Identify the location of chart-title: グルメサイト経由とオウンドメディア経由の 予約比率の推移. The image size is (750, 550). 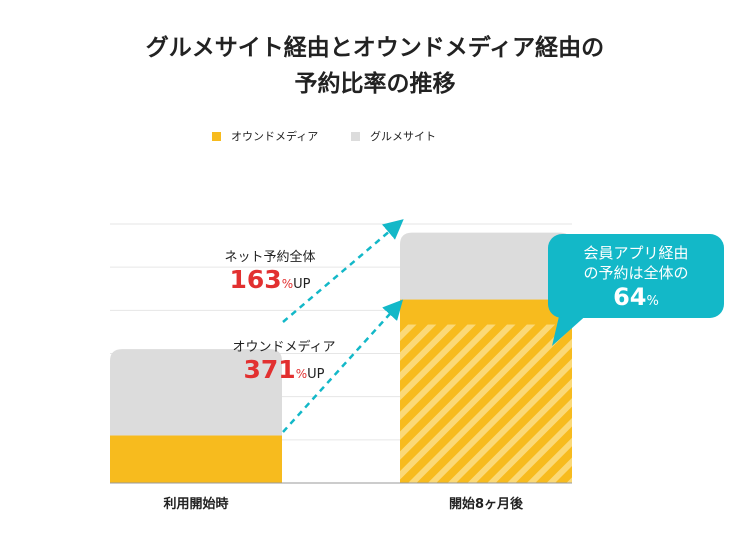
(375, 66).